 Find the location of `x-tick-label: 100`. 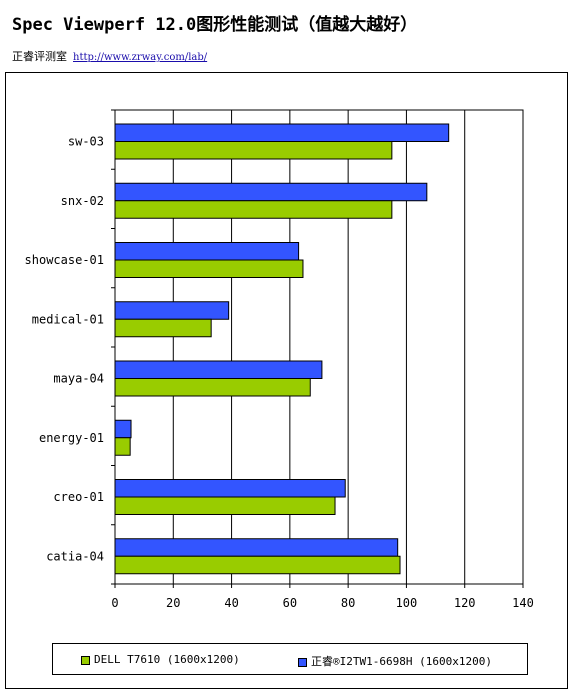

x-tick-label: 100 is located at coordinates (407, 603).